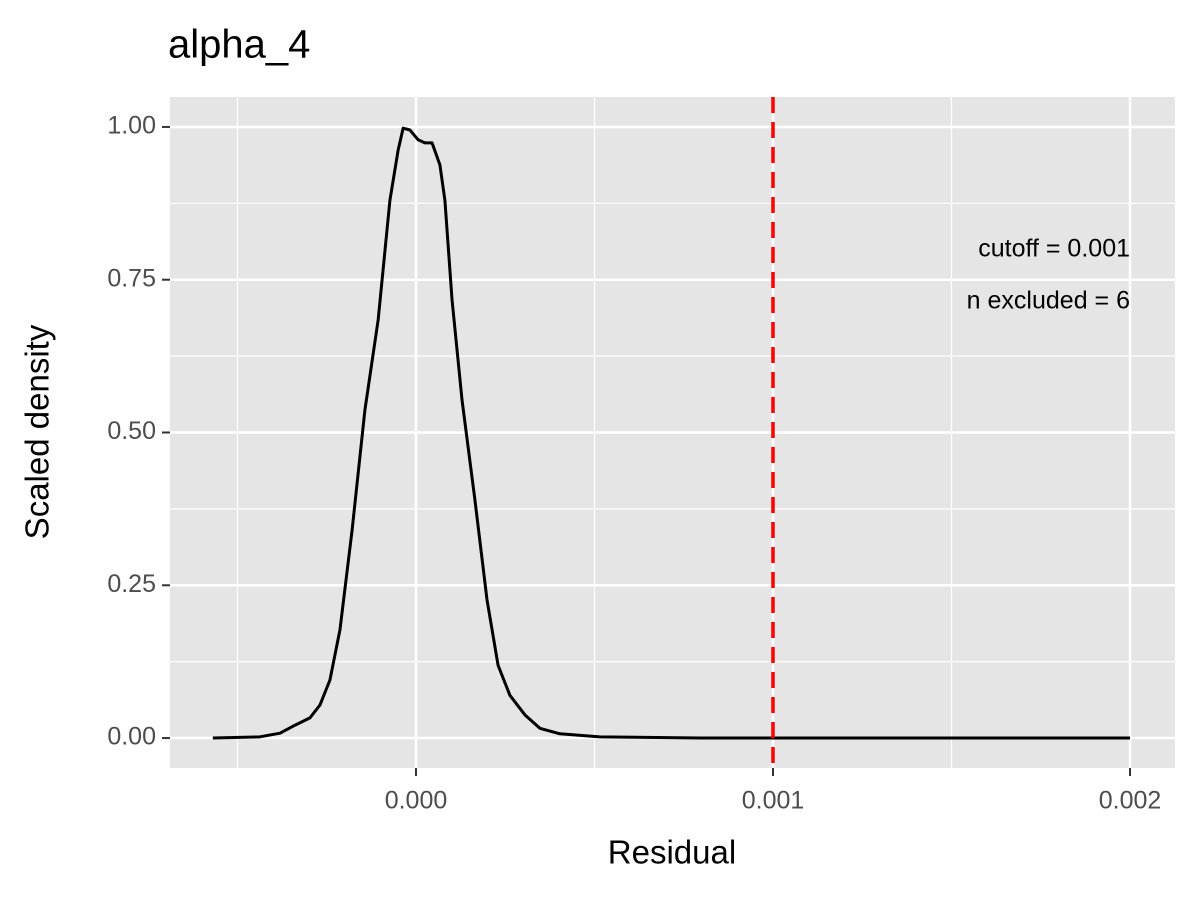 This screenshot has width=1200, height=900. Describe the element at coordinates (1048, 301) in the screenshot. I see `annotation: n excluded = 6` at that location.